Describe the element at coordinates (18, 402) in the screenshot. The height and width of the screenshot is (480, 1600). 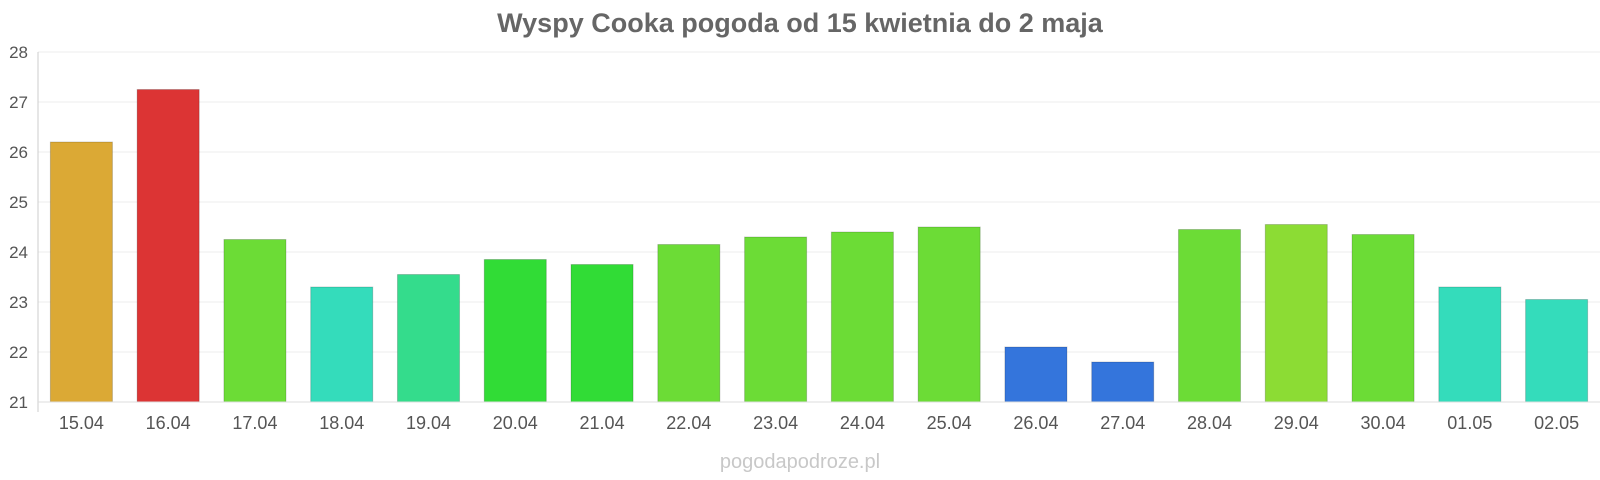
I see `y-tick-label: 21` at that location.